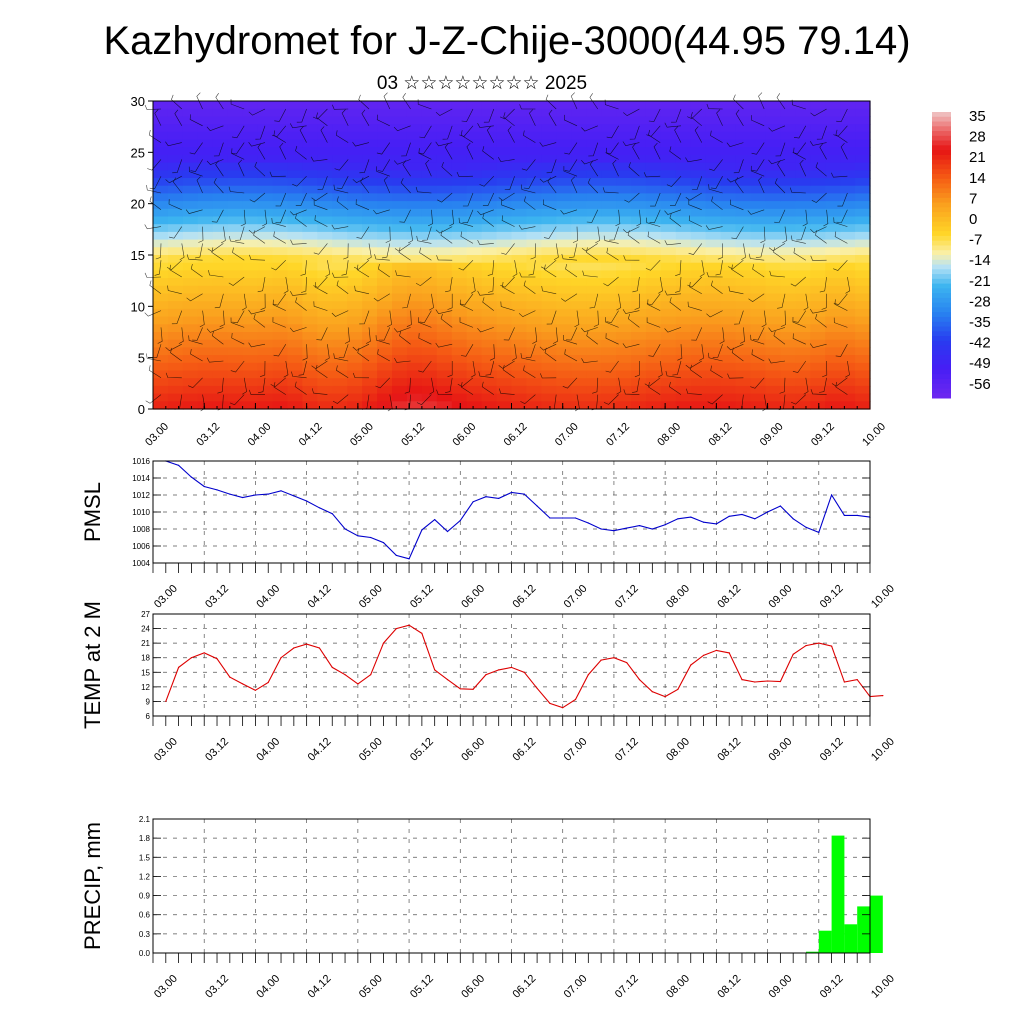  Describe the element at coordinates (977, 157) in the screenshot. I see `colorbar-label: 21` at that location.